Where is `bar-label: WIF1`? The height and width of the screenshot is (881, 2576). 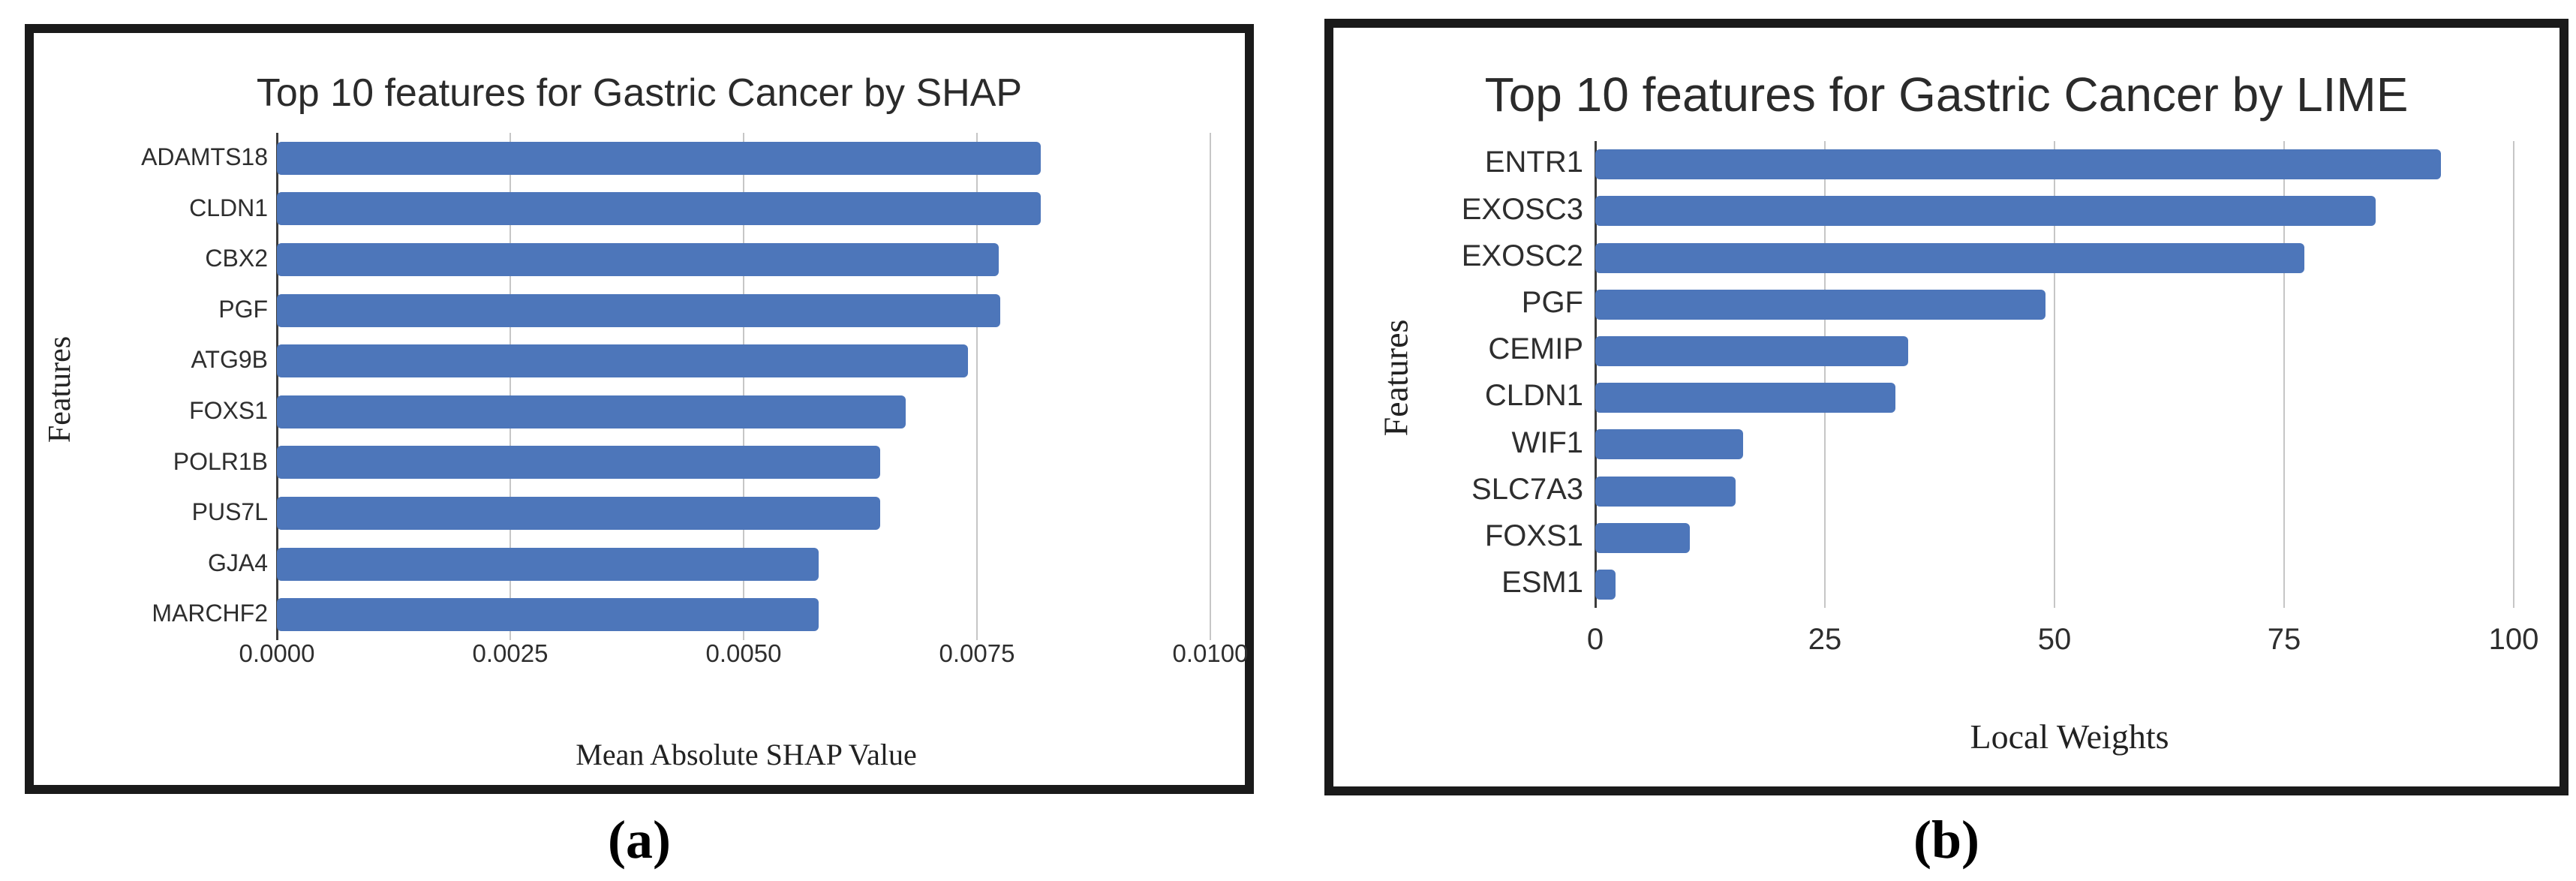 bar-label: WIF1 is located at coordinates (1547, 442).